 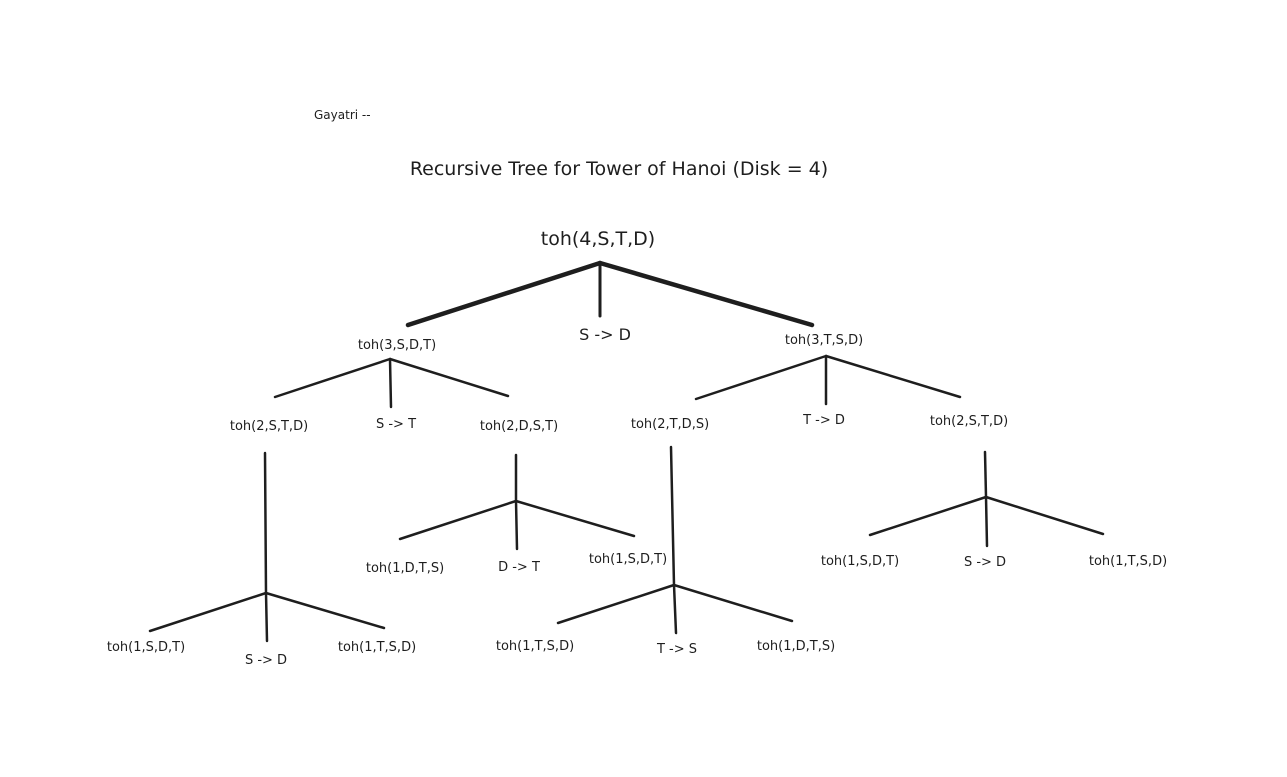 What do you see at coordinates (616, 604) in the screenshot?
I see `edge-RL-left` at bounding box center [616, 604].